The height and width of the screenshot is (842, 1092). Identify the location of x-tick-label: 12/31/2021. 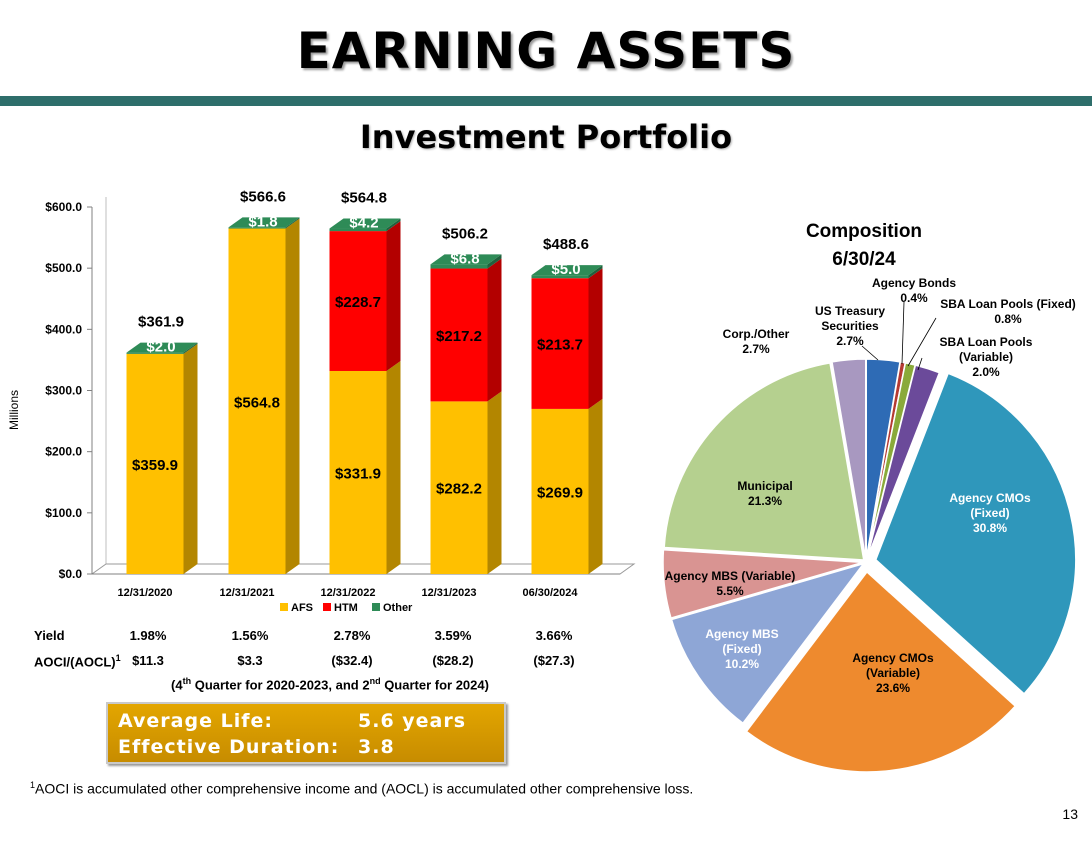
(246, 593).